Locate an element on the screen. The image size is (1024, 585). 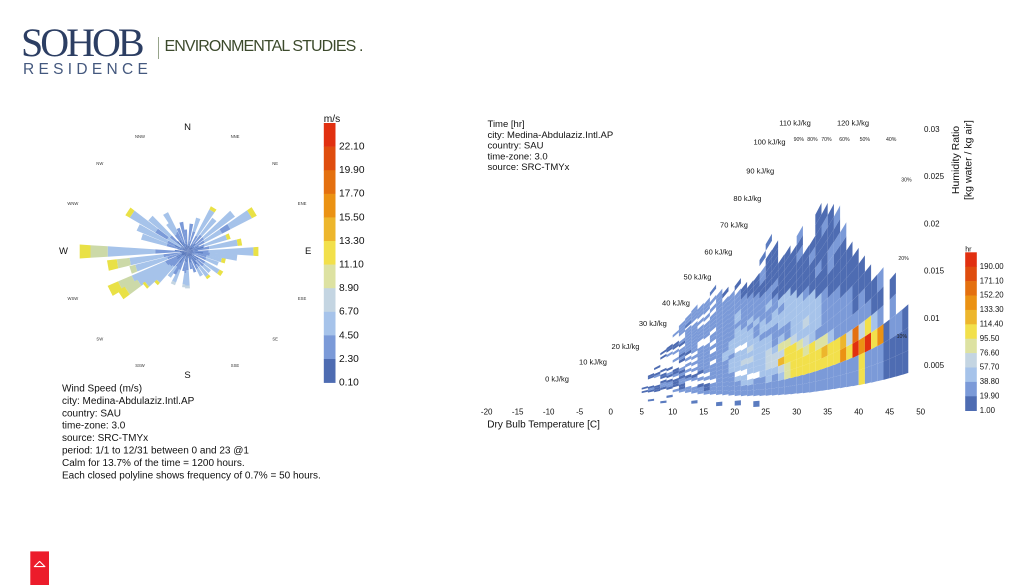
svg-text: NNE is located at coordinates (235, 136).